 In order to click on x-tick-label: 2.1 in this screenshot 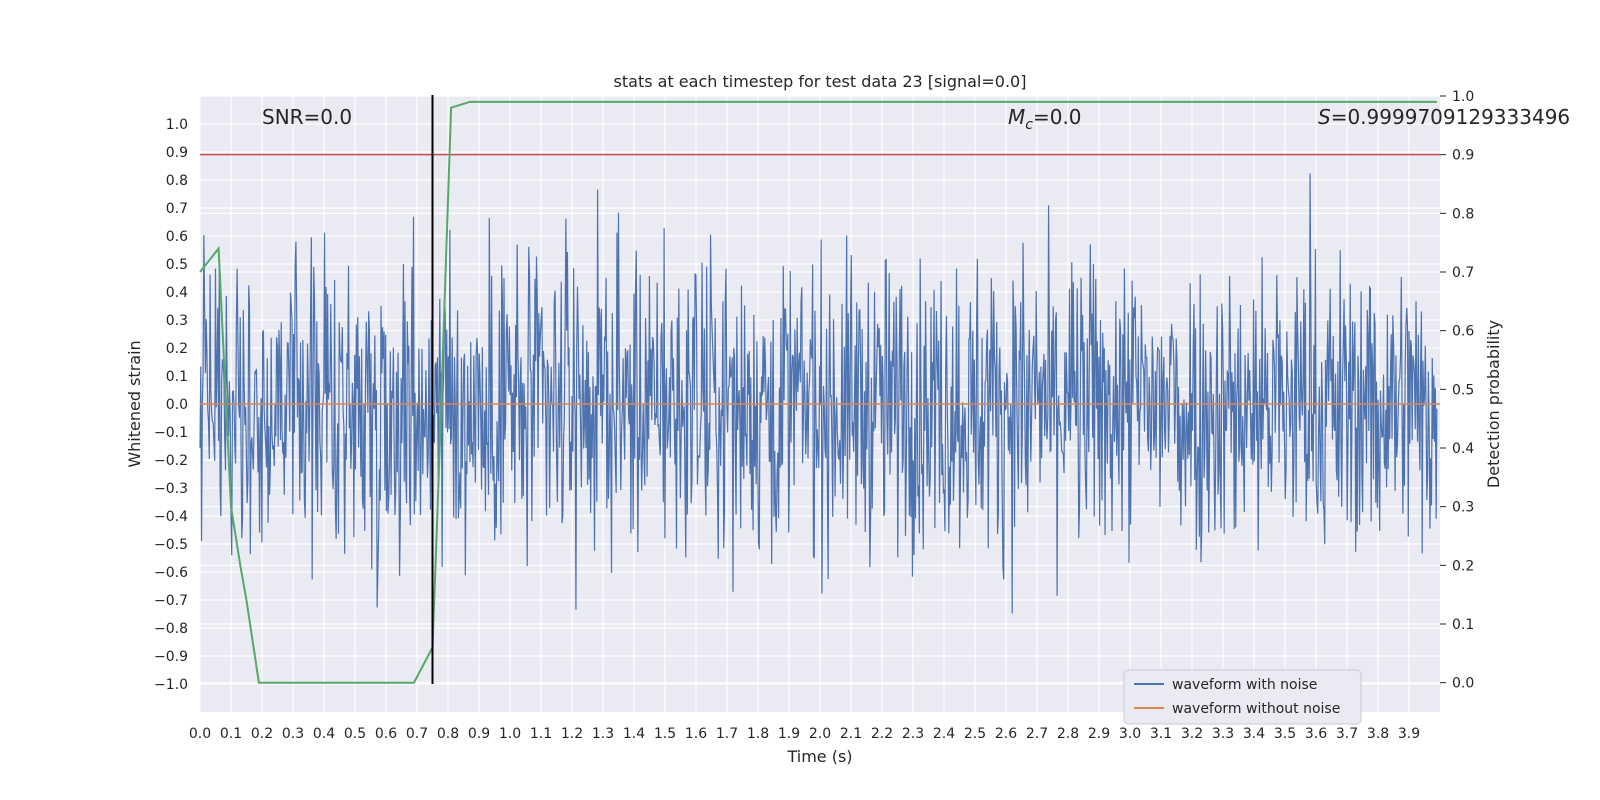, I will do `click(851, 734)`.